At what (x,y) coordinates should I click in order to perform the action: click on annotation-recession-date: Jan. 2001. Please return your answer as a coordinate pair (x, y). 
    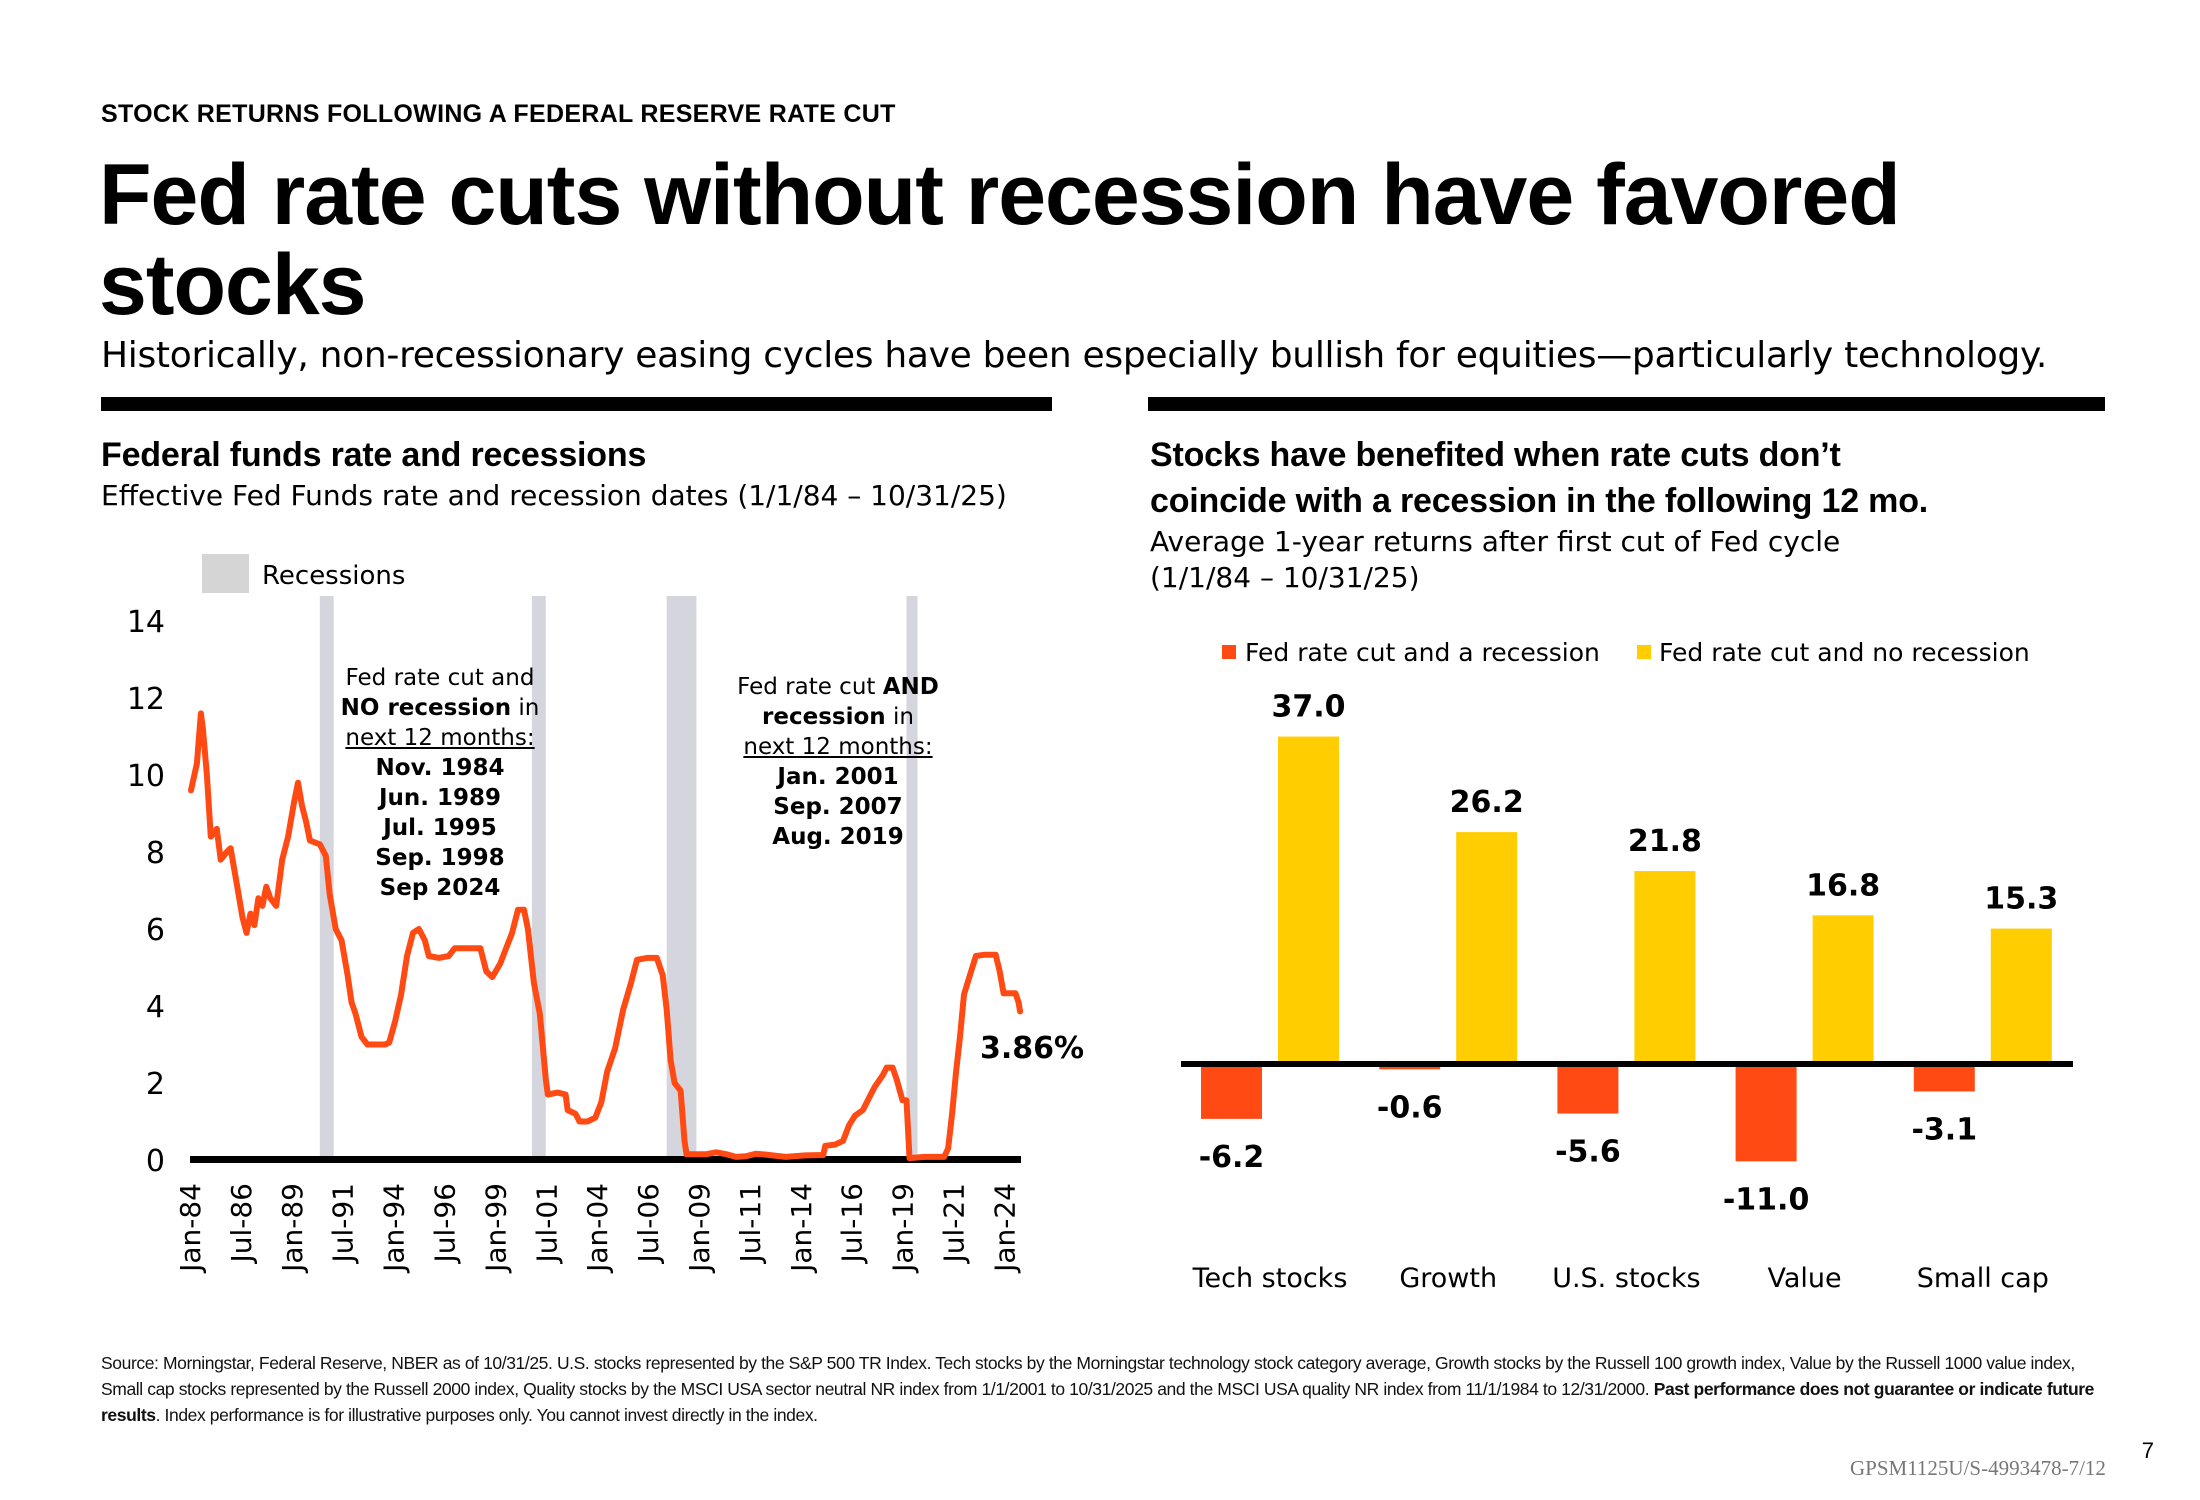
    Looking at the image, I should click on (838, 777).